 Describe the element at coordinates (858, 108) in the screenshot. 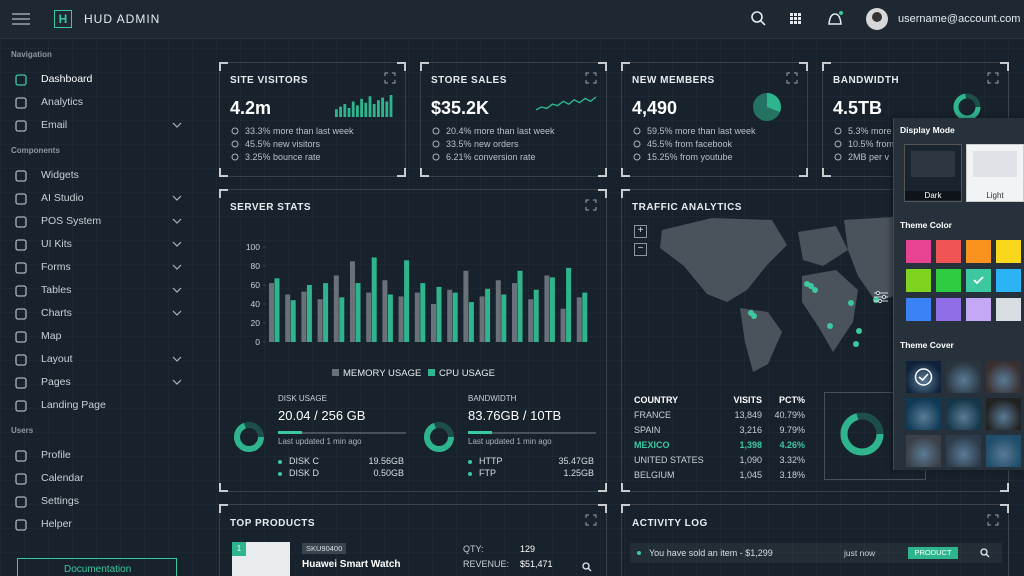

I see `stat-value: 4.5TB` at that location.